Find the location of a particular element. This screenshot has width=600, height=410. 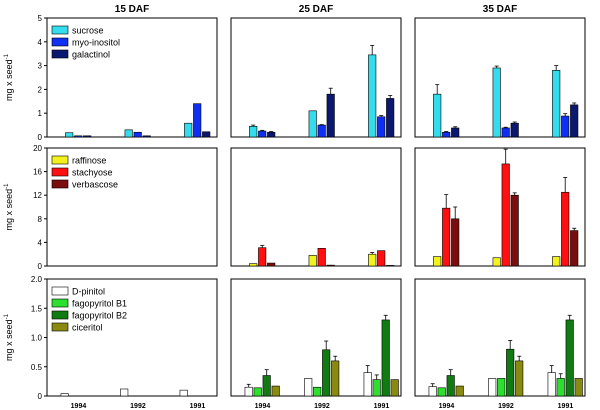

y-tick-label: 3 is located at coordinates (40, 66).